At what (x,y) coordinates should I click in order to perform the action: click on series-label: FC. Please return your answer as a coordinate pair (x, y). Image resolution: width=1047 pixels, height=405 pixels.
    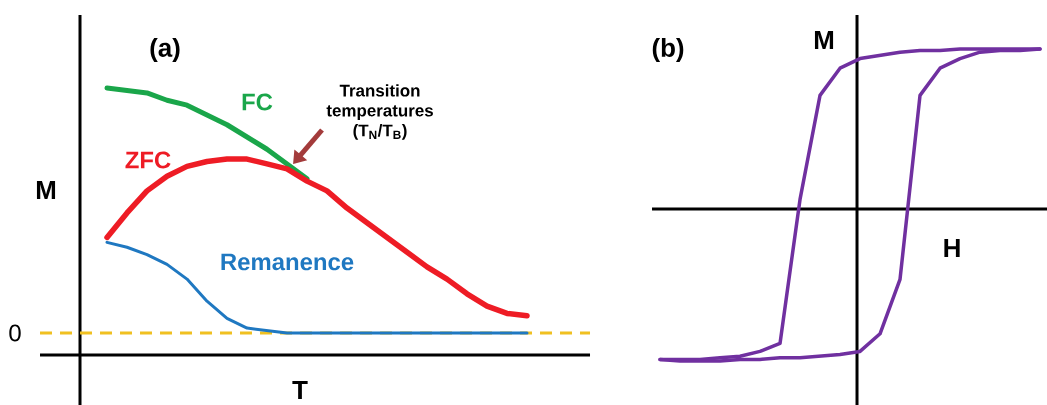
    Looking at the image, I should click on (257, 102).